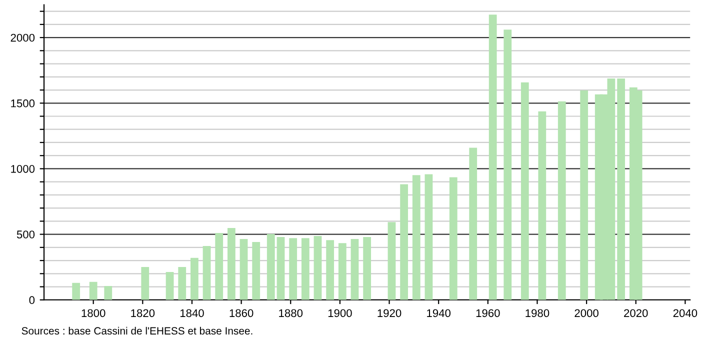 Image resolution: width=710 pixels, height=340 pixels. I want to click on x-tick-label: 1900, so click(340, 313).